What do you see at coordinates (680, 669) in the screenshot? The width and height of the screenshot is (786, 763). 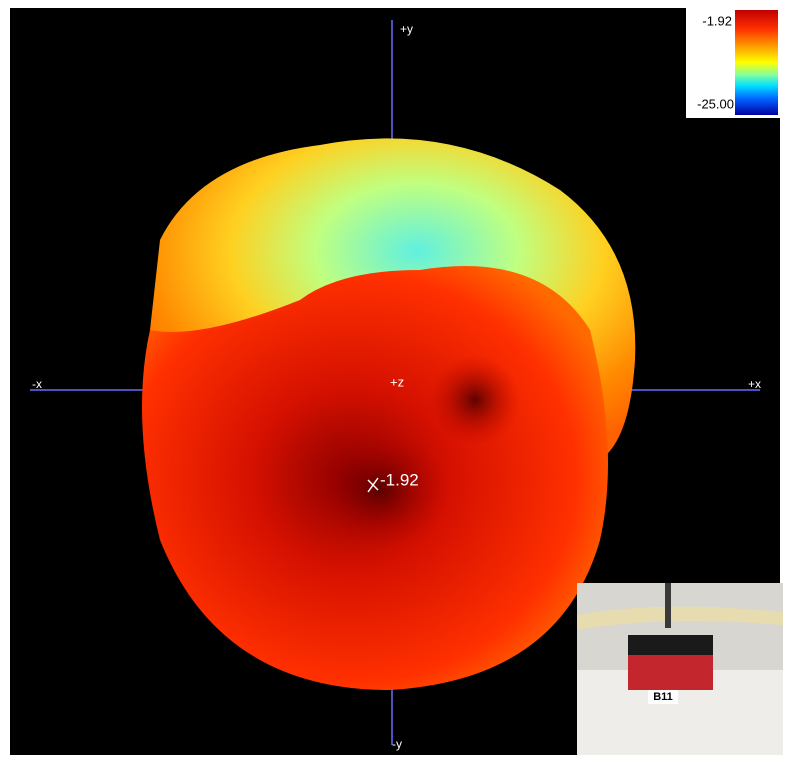 I see `inset-photo: B11` at bounding box center [680, 669].